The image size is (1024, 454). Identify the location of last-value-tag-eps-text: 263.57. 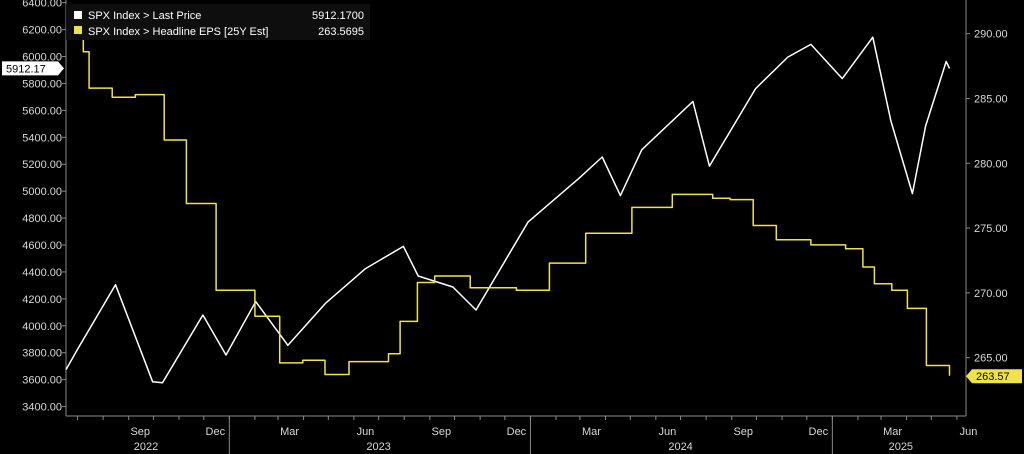
(993, 377).